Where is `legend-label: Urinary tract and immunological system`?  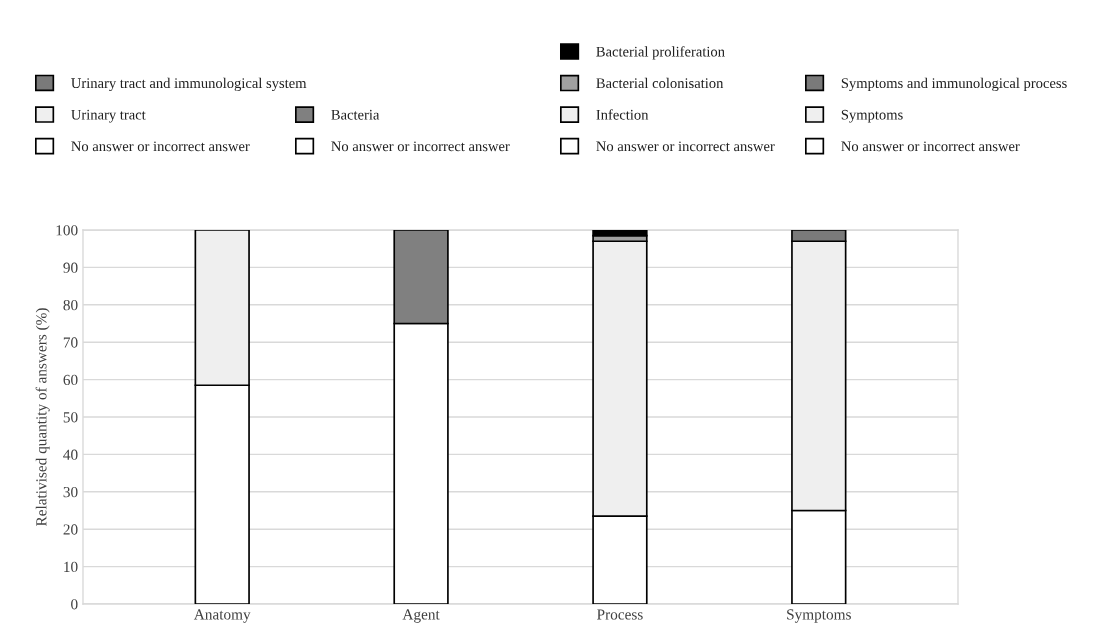 legend-label: Urinary tract and immunological system is located at coordinates (189, 84).